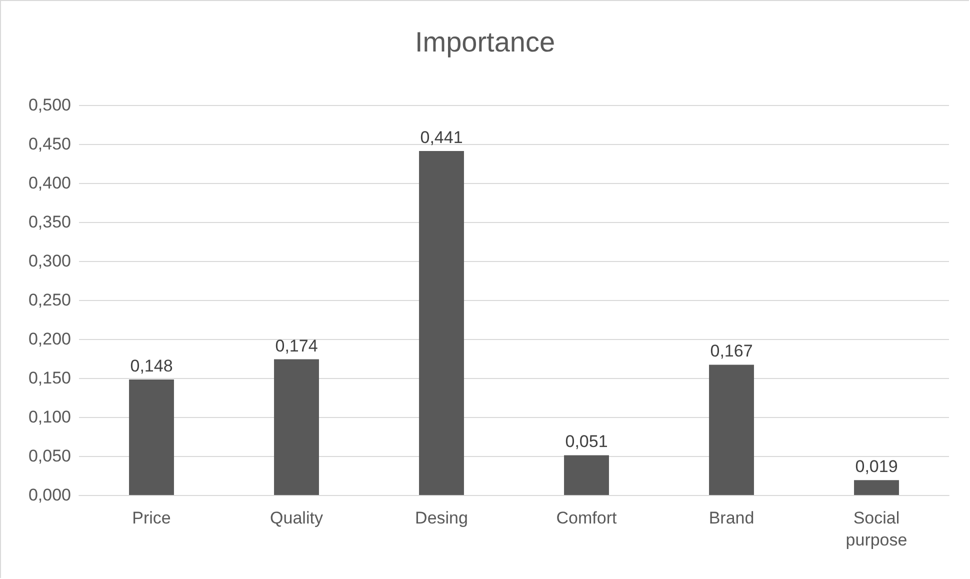 This screenshot has height=579, width=970. Describe the element at coordinates (731, 351) in the screenshot. I see `data-label: 0,167` at that location.